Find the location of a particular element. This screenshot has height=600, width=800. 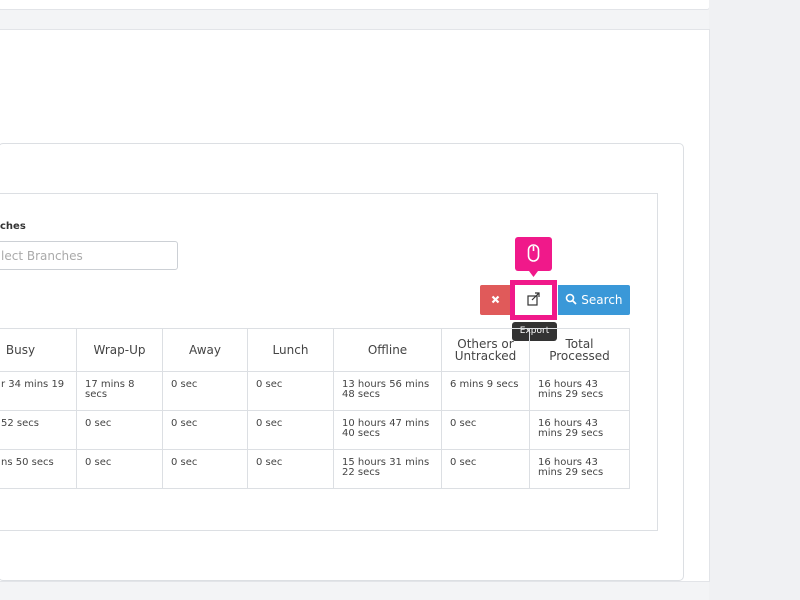

search-button: Search is located at coordinates (594, 300).